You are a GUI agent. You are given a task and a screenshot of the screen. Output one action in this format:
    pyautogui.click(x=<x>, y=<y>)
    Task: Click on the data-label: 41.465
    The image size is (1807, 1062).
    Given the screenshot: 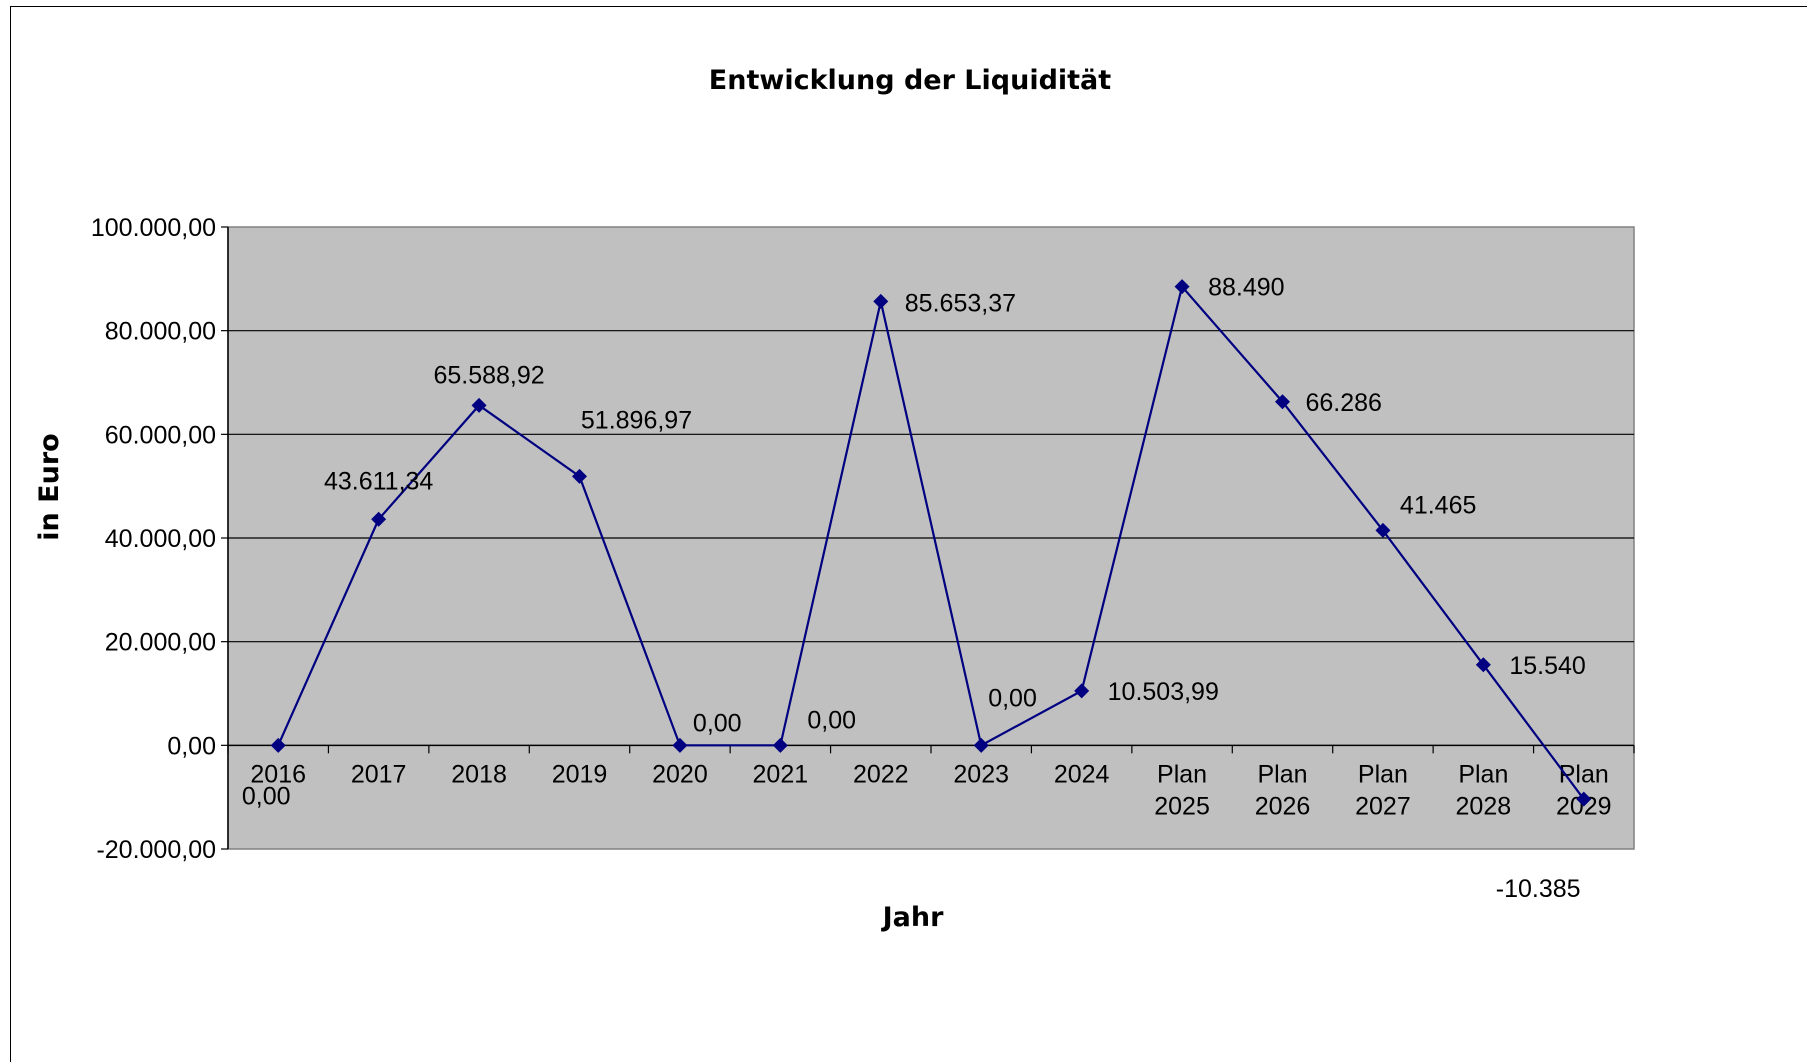 What is the action you would take?
    pyautogui.click(x=1438, y=505)
    